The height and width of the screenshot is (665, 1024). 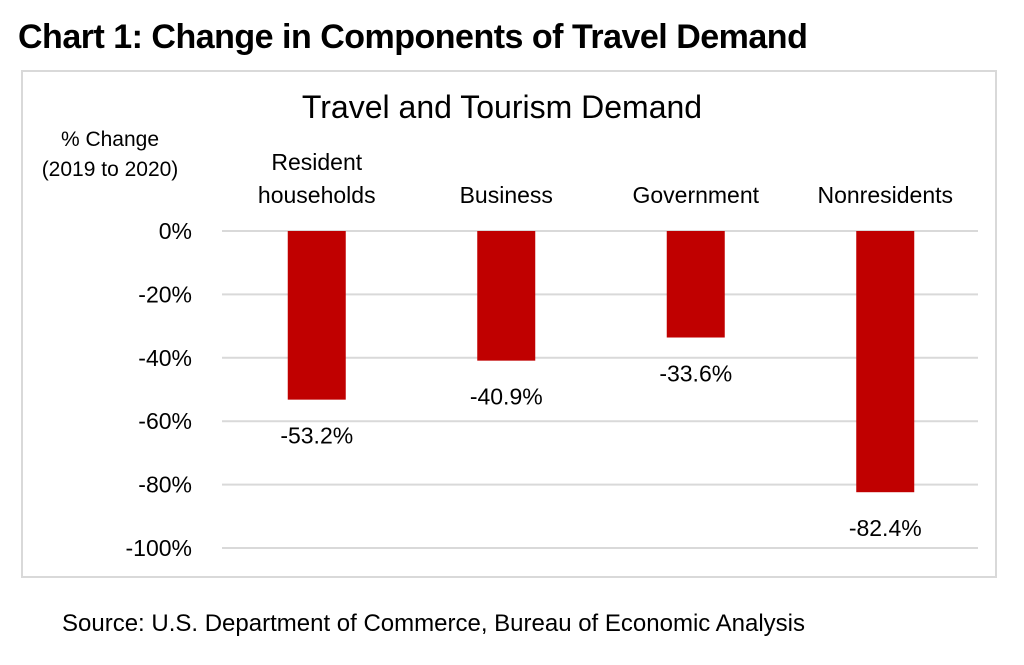 I want to click on data-label: -82.4%, so click(x=885, y=528).